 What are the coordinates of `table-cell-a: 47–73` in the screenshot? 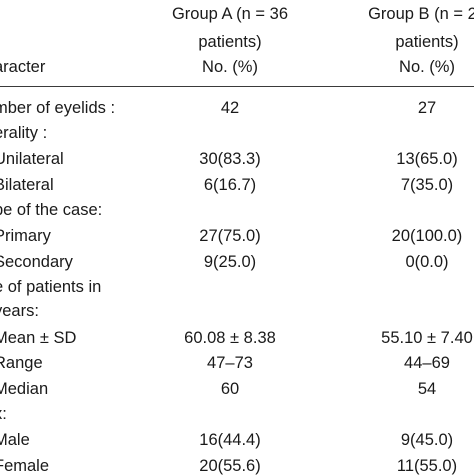 It's located at (230, 363).